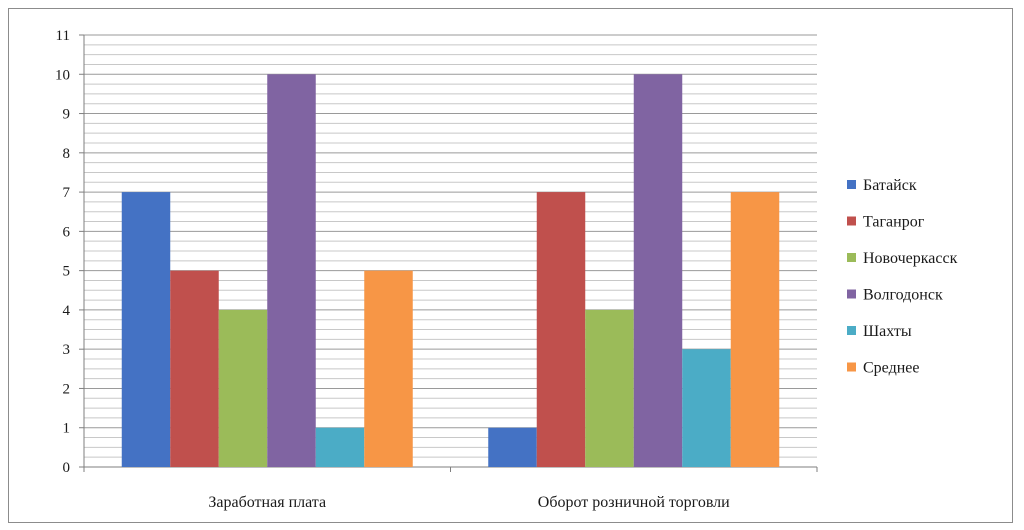 Image resolution: width=1024 pixels, height=530 pixels. Describe the element at coordinates (62, 75) in the screenshot. I see `y-tick-label: 10` at that location.